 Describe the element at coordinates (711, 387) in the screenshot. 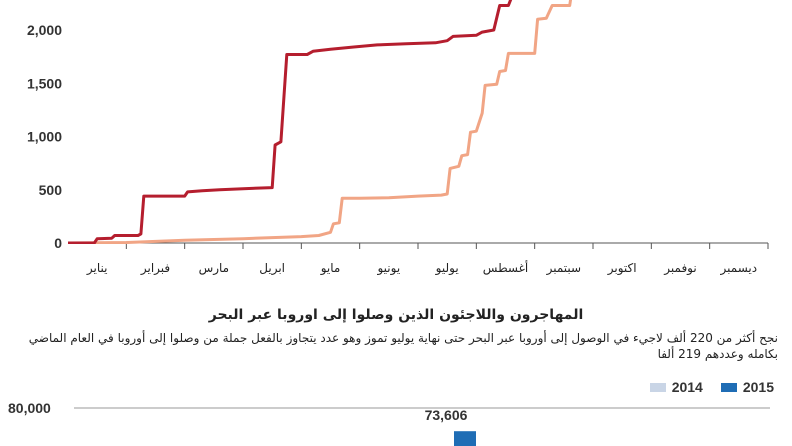

I see `bar-chart-legend: 2014 2015` at that location.